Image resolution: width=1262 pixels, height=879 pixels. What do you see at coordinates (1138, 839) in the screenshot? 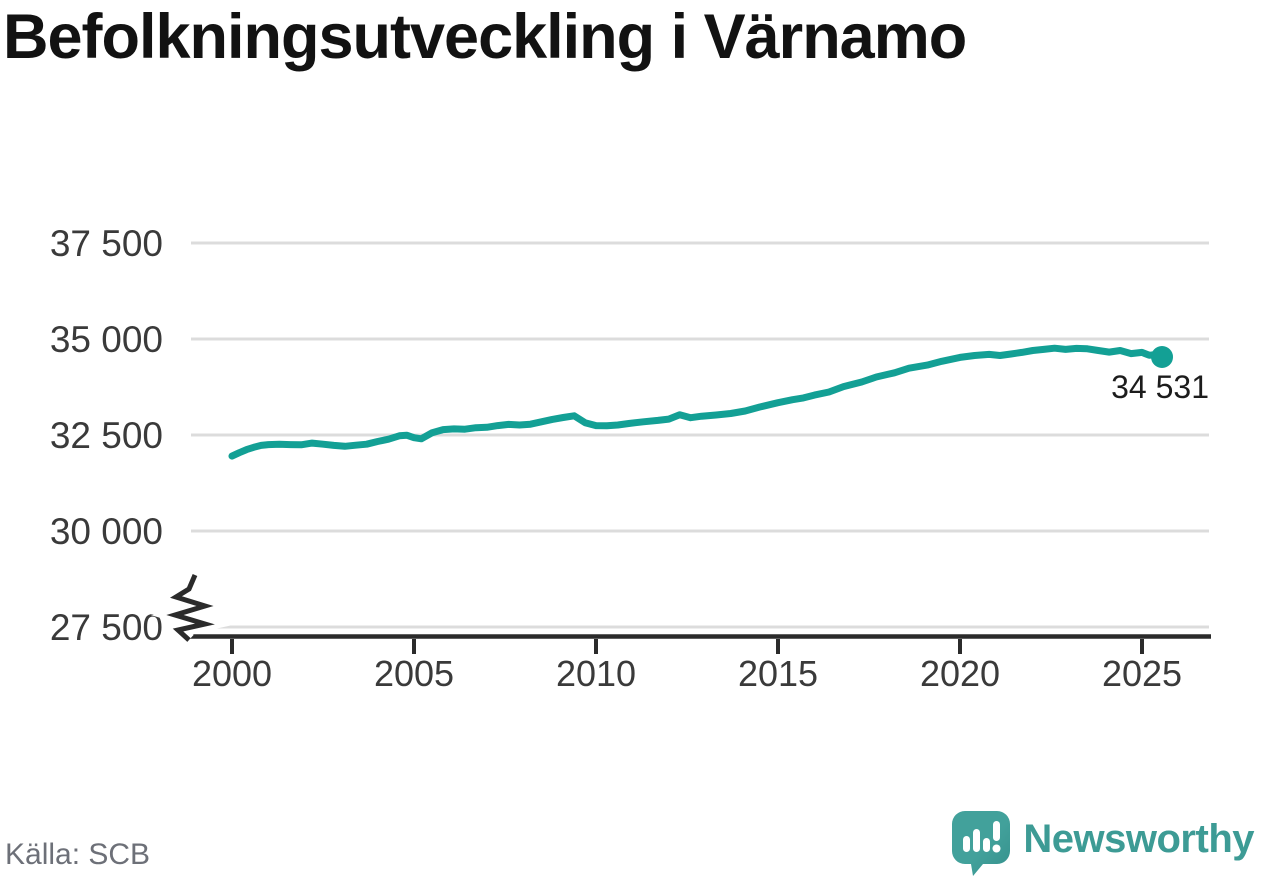
I see `newsworthy-wordmark: Newsworthy` at bounding box center [1138, 839].